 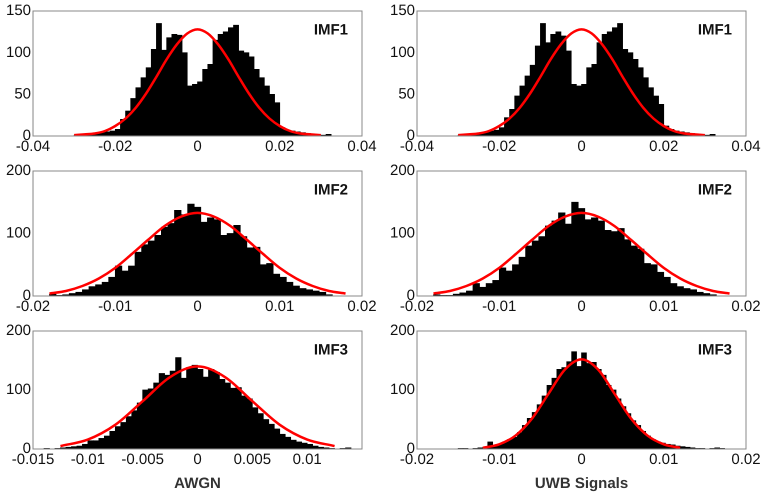 I want to click on x-axis-title: UWB Signals, so click(x=581, y=483).